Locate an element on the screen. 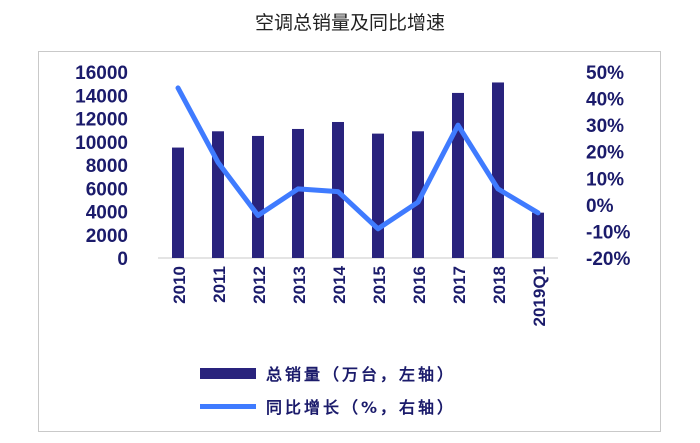  x-tick-label: 2010 is located at coordinates (179, 285).